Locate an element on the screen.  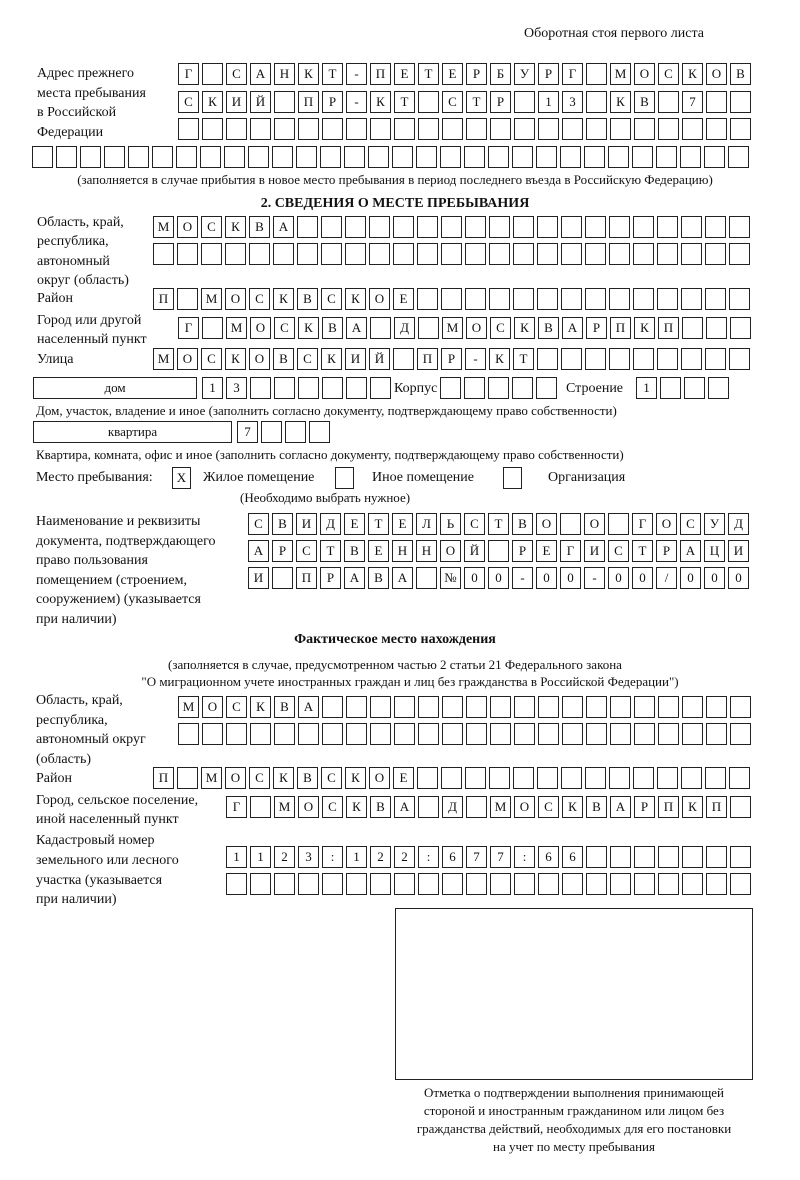
char-cell: П is located at coordinates (163, 778).